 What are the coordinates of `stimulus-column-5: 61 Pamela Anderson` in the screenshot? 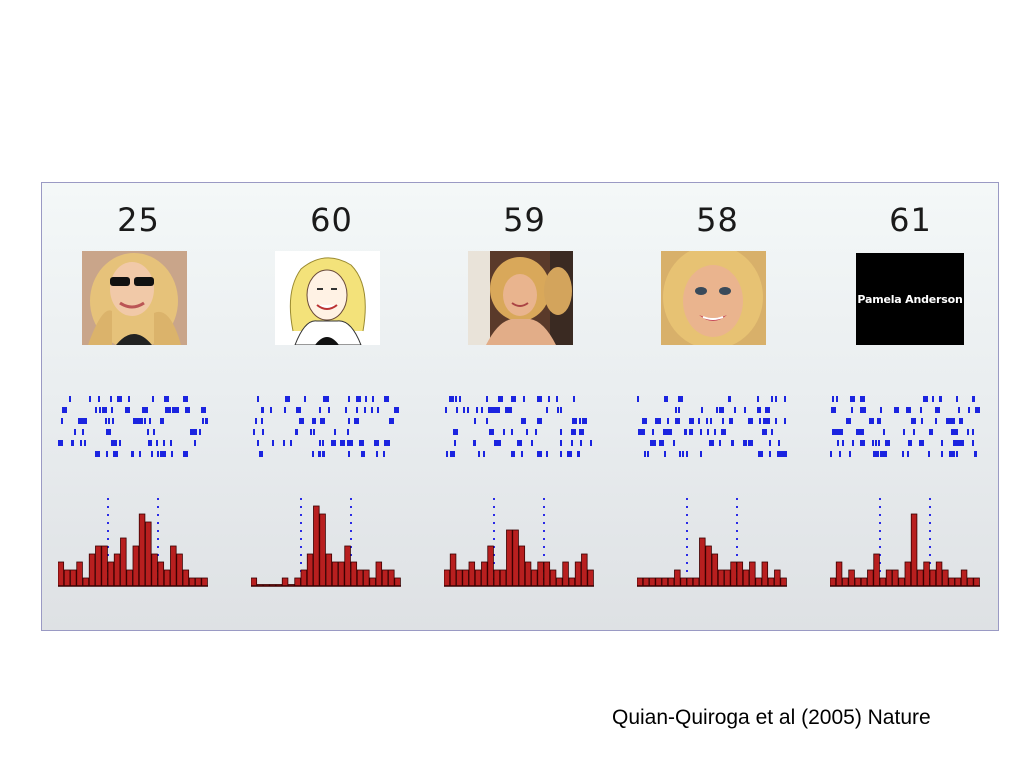 It's located at (910, 407).